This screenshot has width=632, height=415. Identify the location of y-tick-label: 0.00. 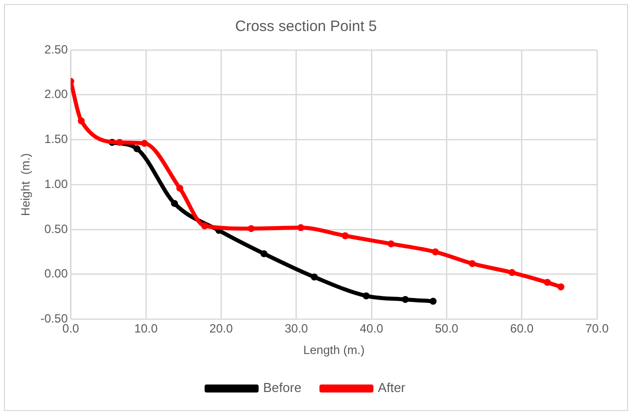
(56, 273).